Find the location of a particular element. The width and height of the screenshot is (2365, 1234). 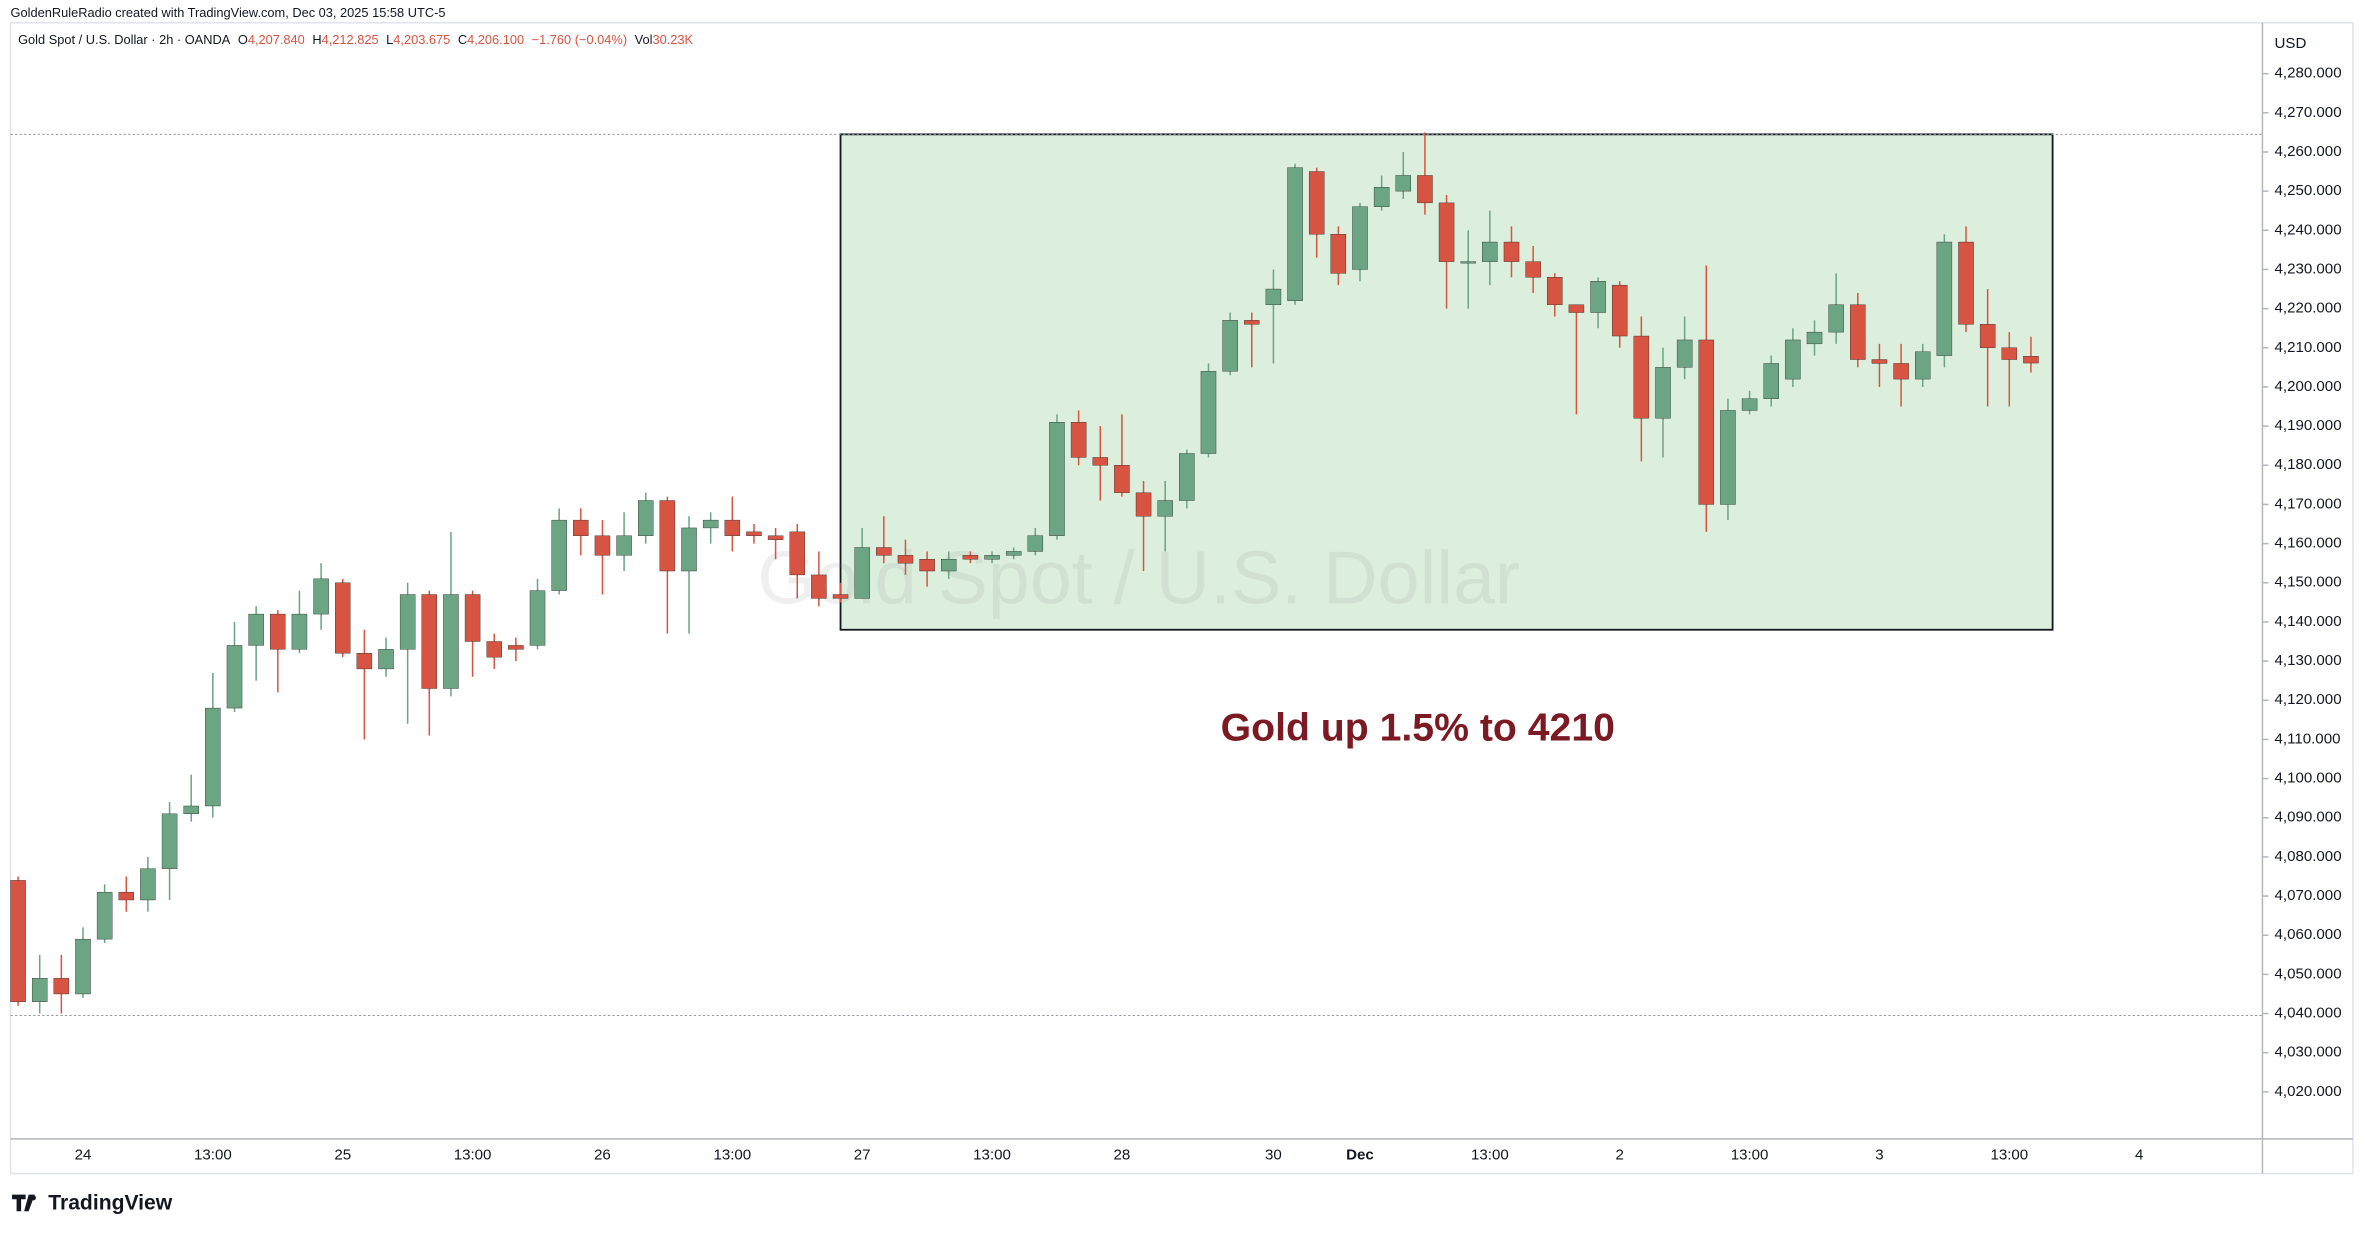

x-tick-label: 27 is located at coordinates (862, 1154).